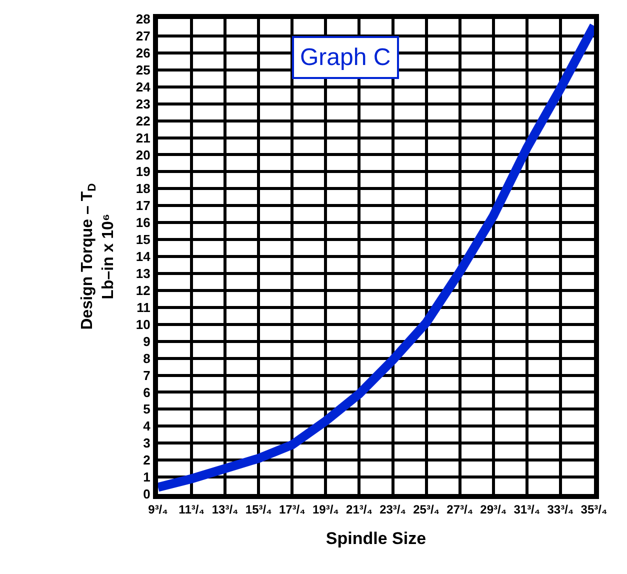 The image size is (627, 574). What do you see at coordinates (560, 509) in the screenshot?
I see `x-tick-label: 33³/₄` at bounding box center [560, 509].